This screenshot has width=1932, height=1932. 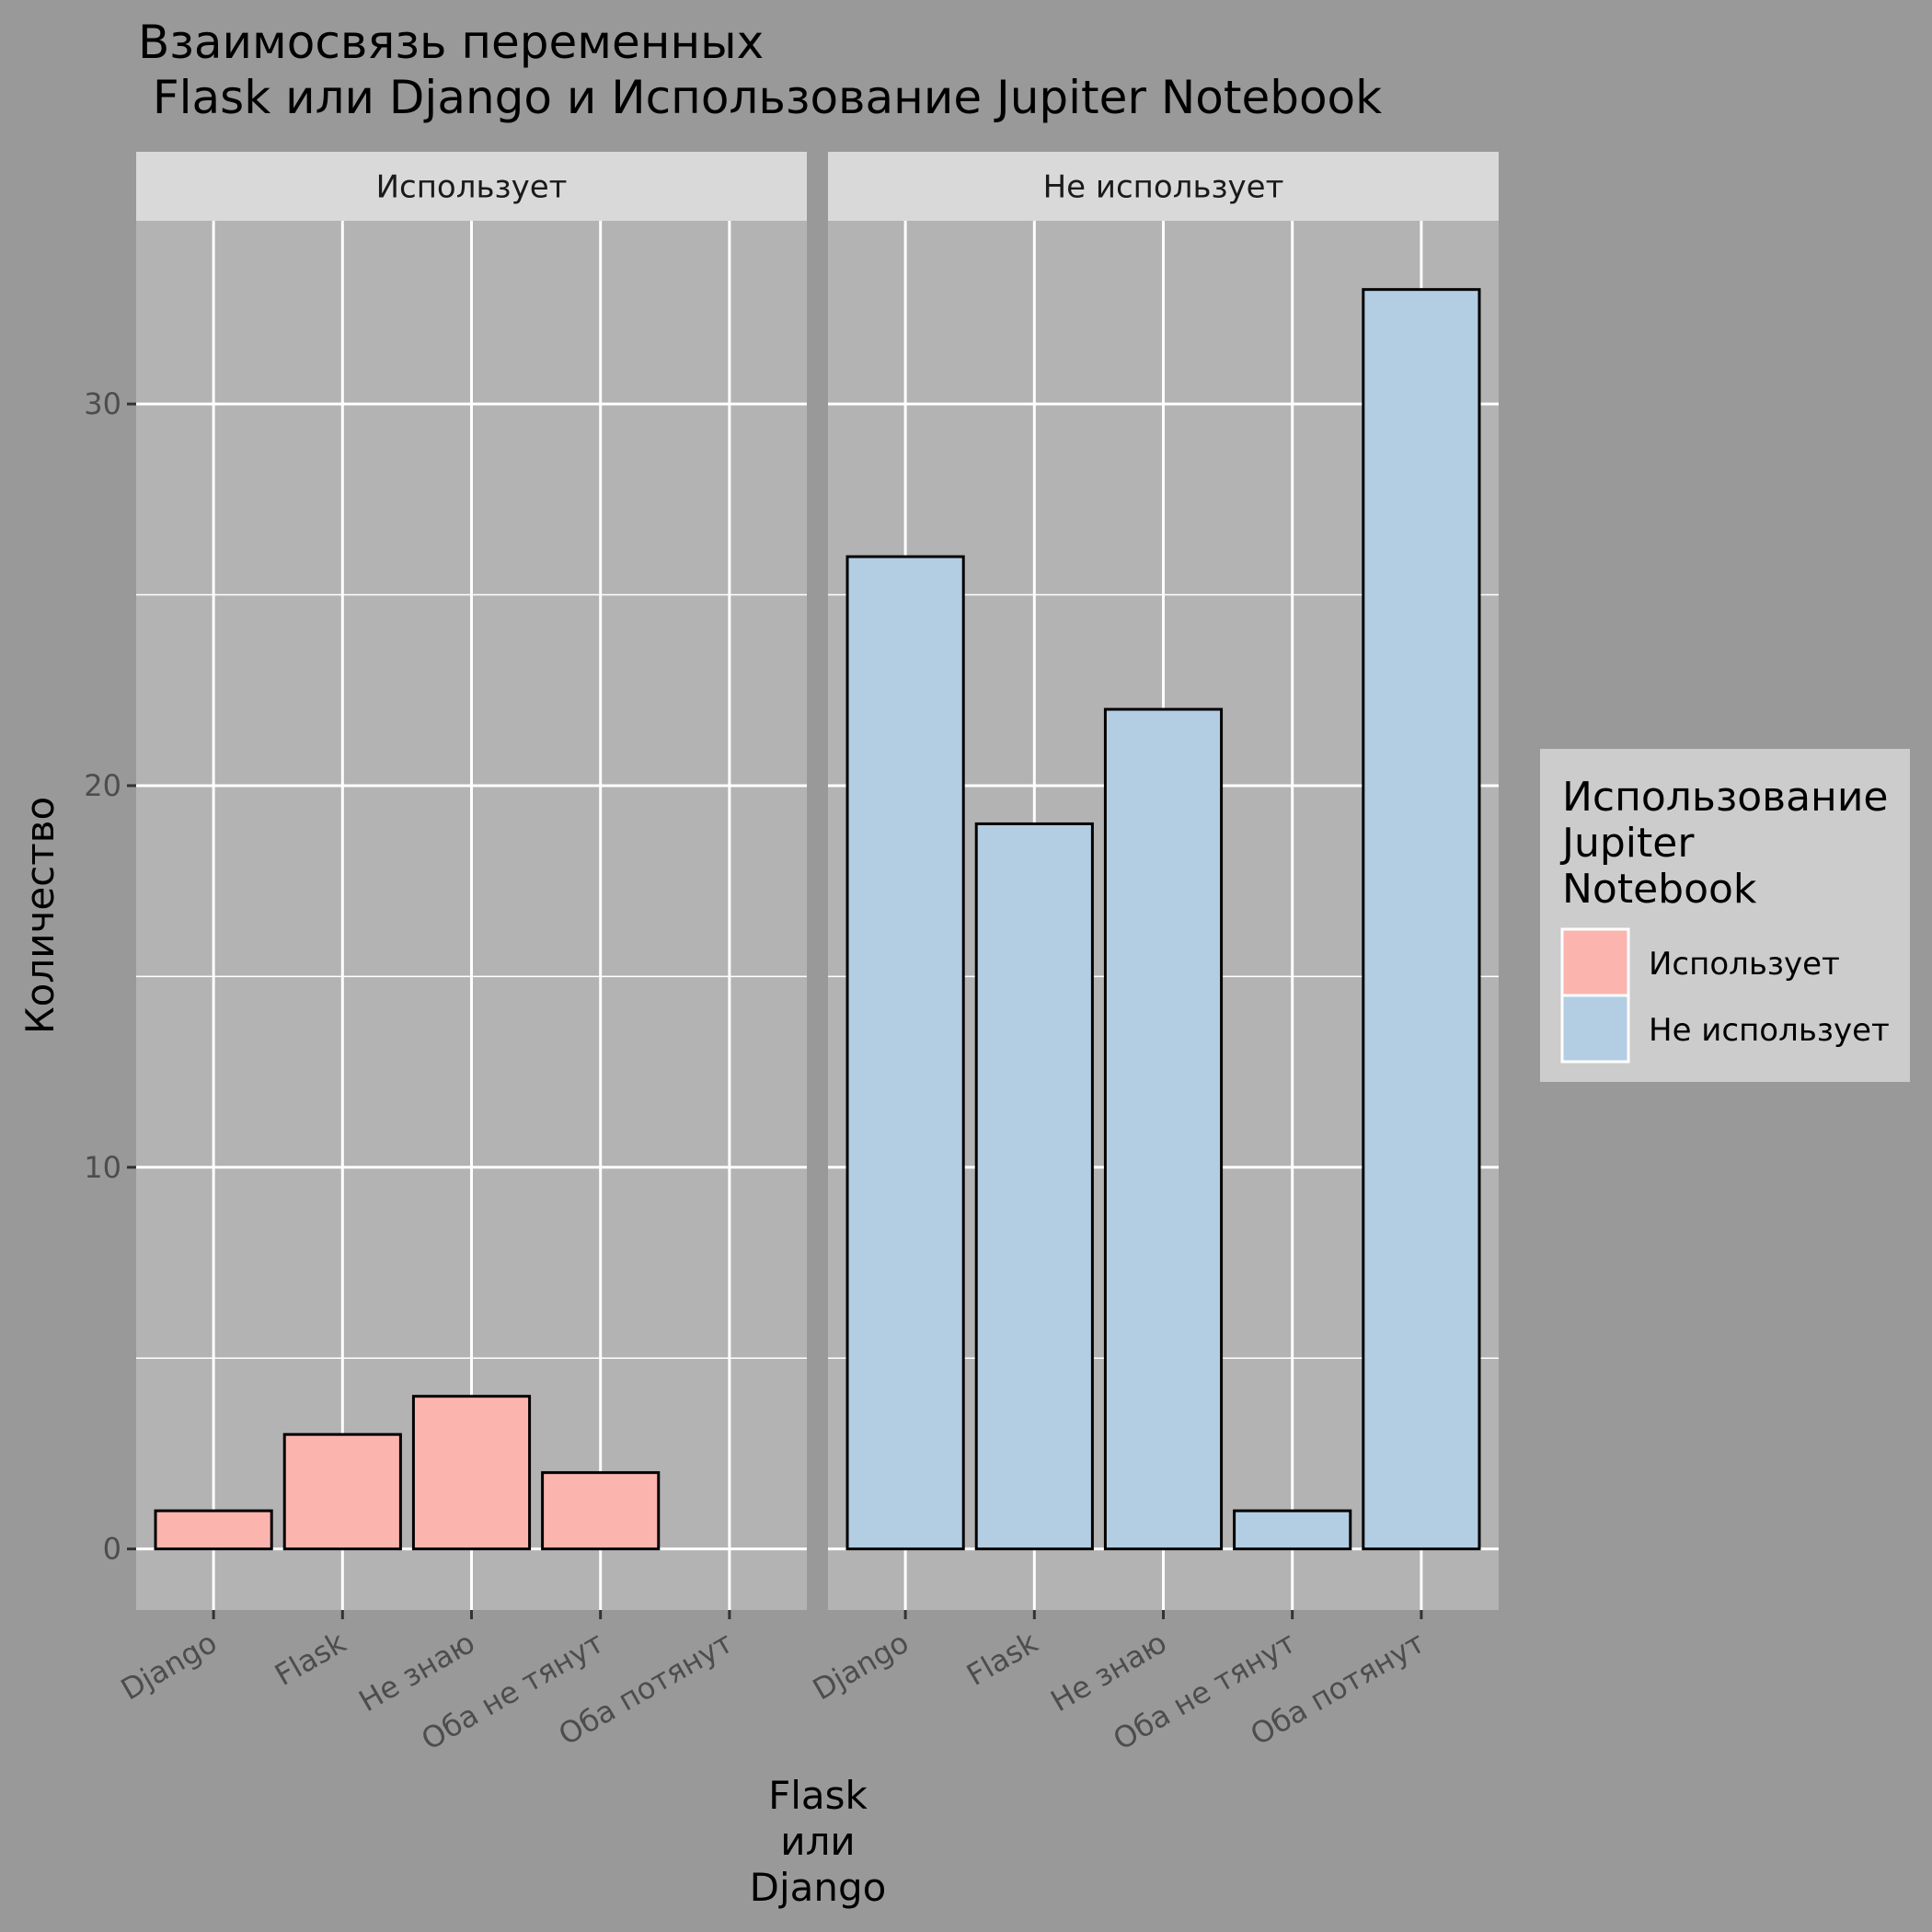 What do you see at coordinates (1627, 843) in the screenshot?
I see `legend-title-line-2: Jupiter` at bounding box center [1627, 843].